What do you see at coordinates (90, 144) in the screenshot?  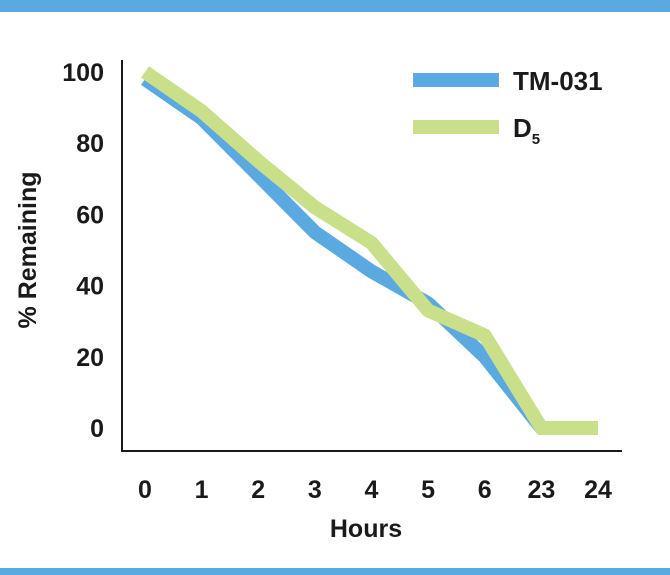 I see `y-tick-label: 80` at bounding box center [90, 144].